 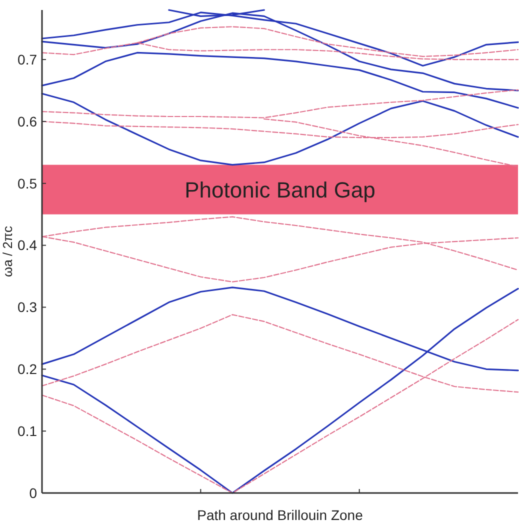 I want to click on y-tick-label: 0.4, so click(x=28, y=245).